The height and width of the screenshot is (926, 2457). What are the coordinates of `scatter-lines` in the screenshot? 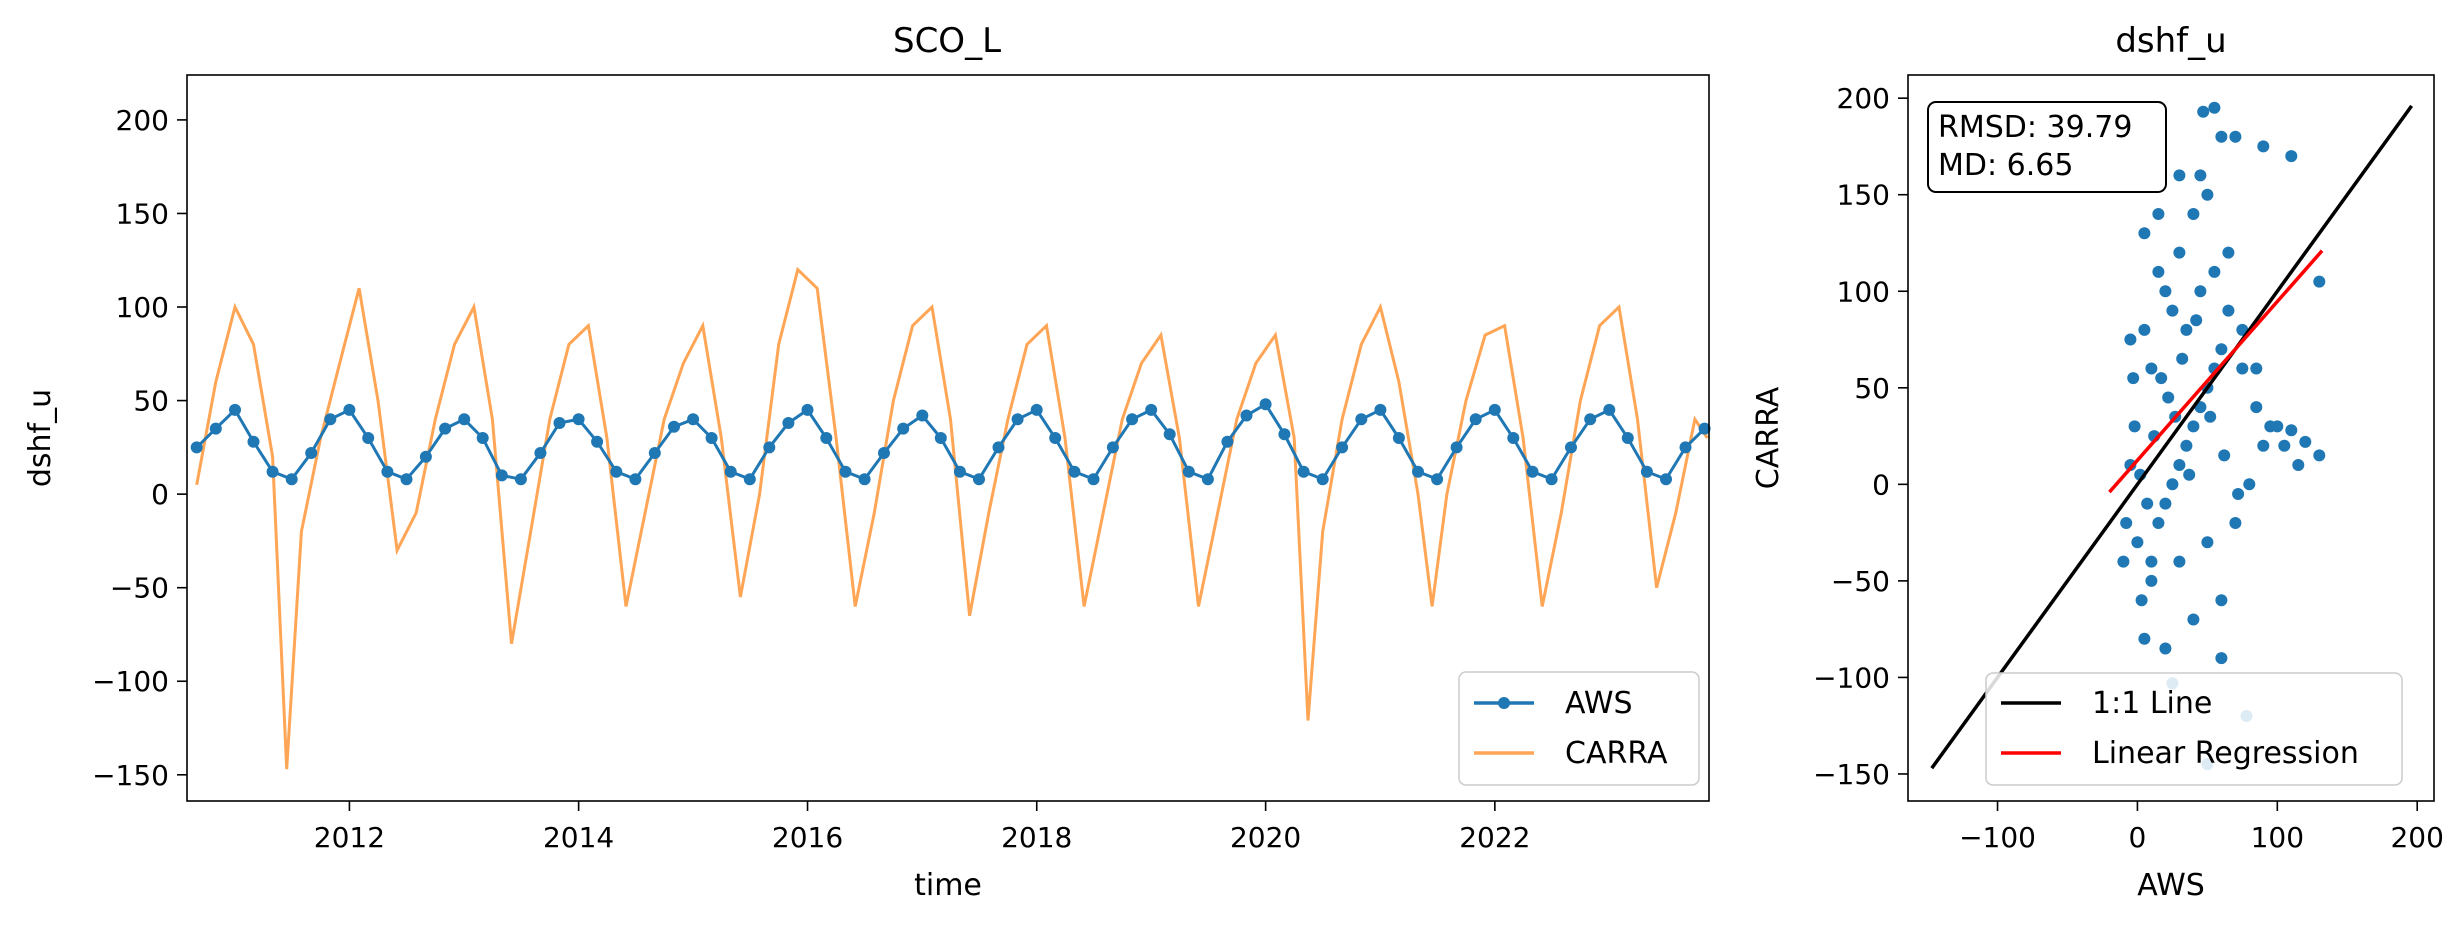 It's located at (2172, 437).